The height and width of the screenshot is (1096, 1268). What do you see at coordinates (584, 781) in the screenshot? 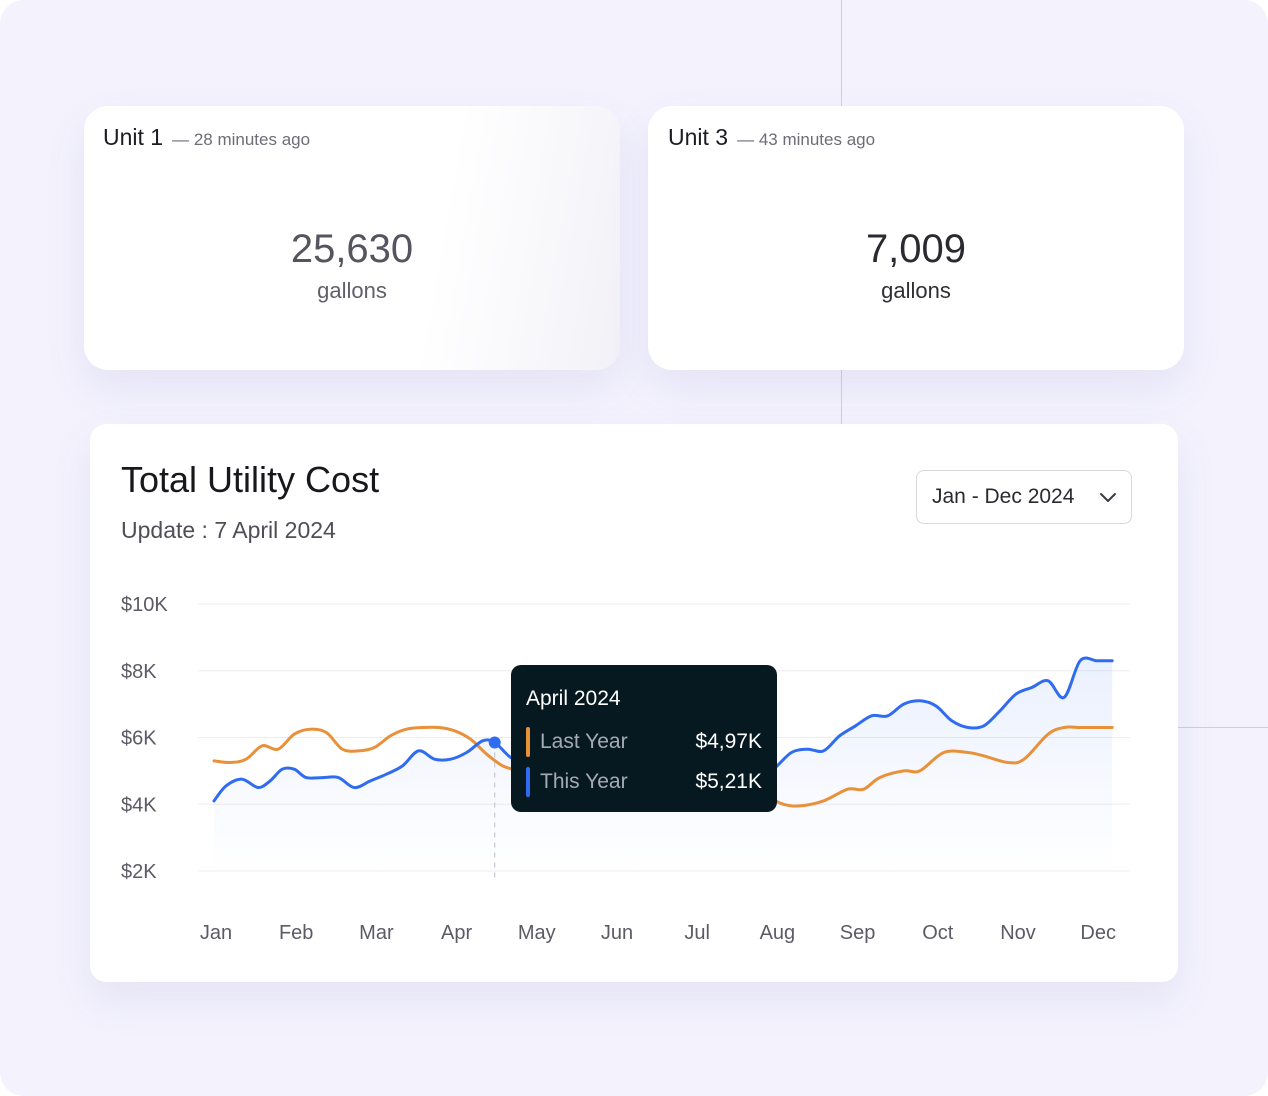
I see `tooltip-this-year-label: This Year` at bounding box center [584, 781].